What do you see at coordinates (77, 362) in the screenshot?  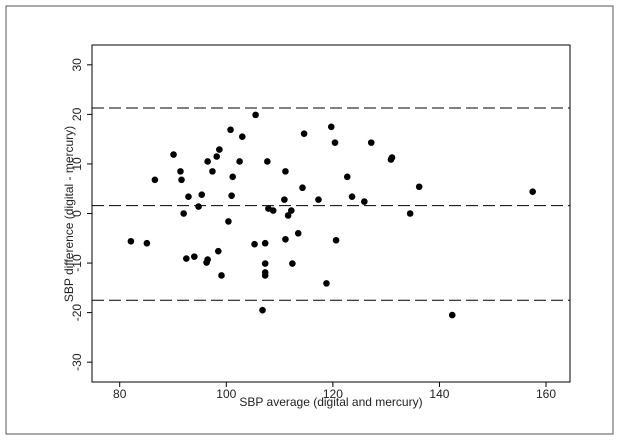 I see `y-tick-label: -30` at bounding box center [77, 362].